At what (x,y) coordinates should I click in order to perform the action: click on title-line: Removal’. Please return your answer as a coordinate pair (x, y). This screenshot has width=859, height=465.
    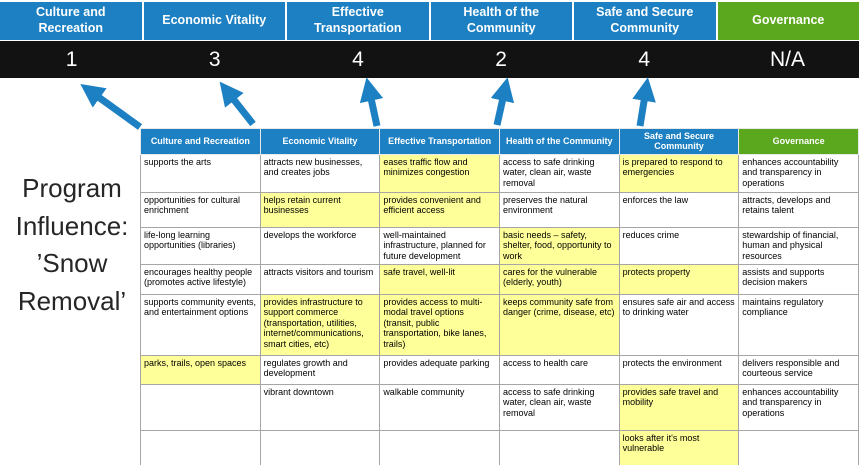
    Looking at the image, I should click on (72, 301).